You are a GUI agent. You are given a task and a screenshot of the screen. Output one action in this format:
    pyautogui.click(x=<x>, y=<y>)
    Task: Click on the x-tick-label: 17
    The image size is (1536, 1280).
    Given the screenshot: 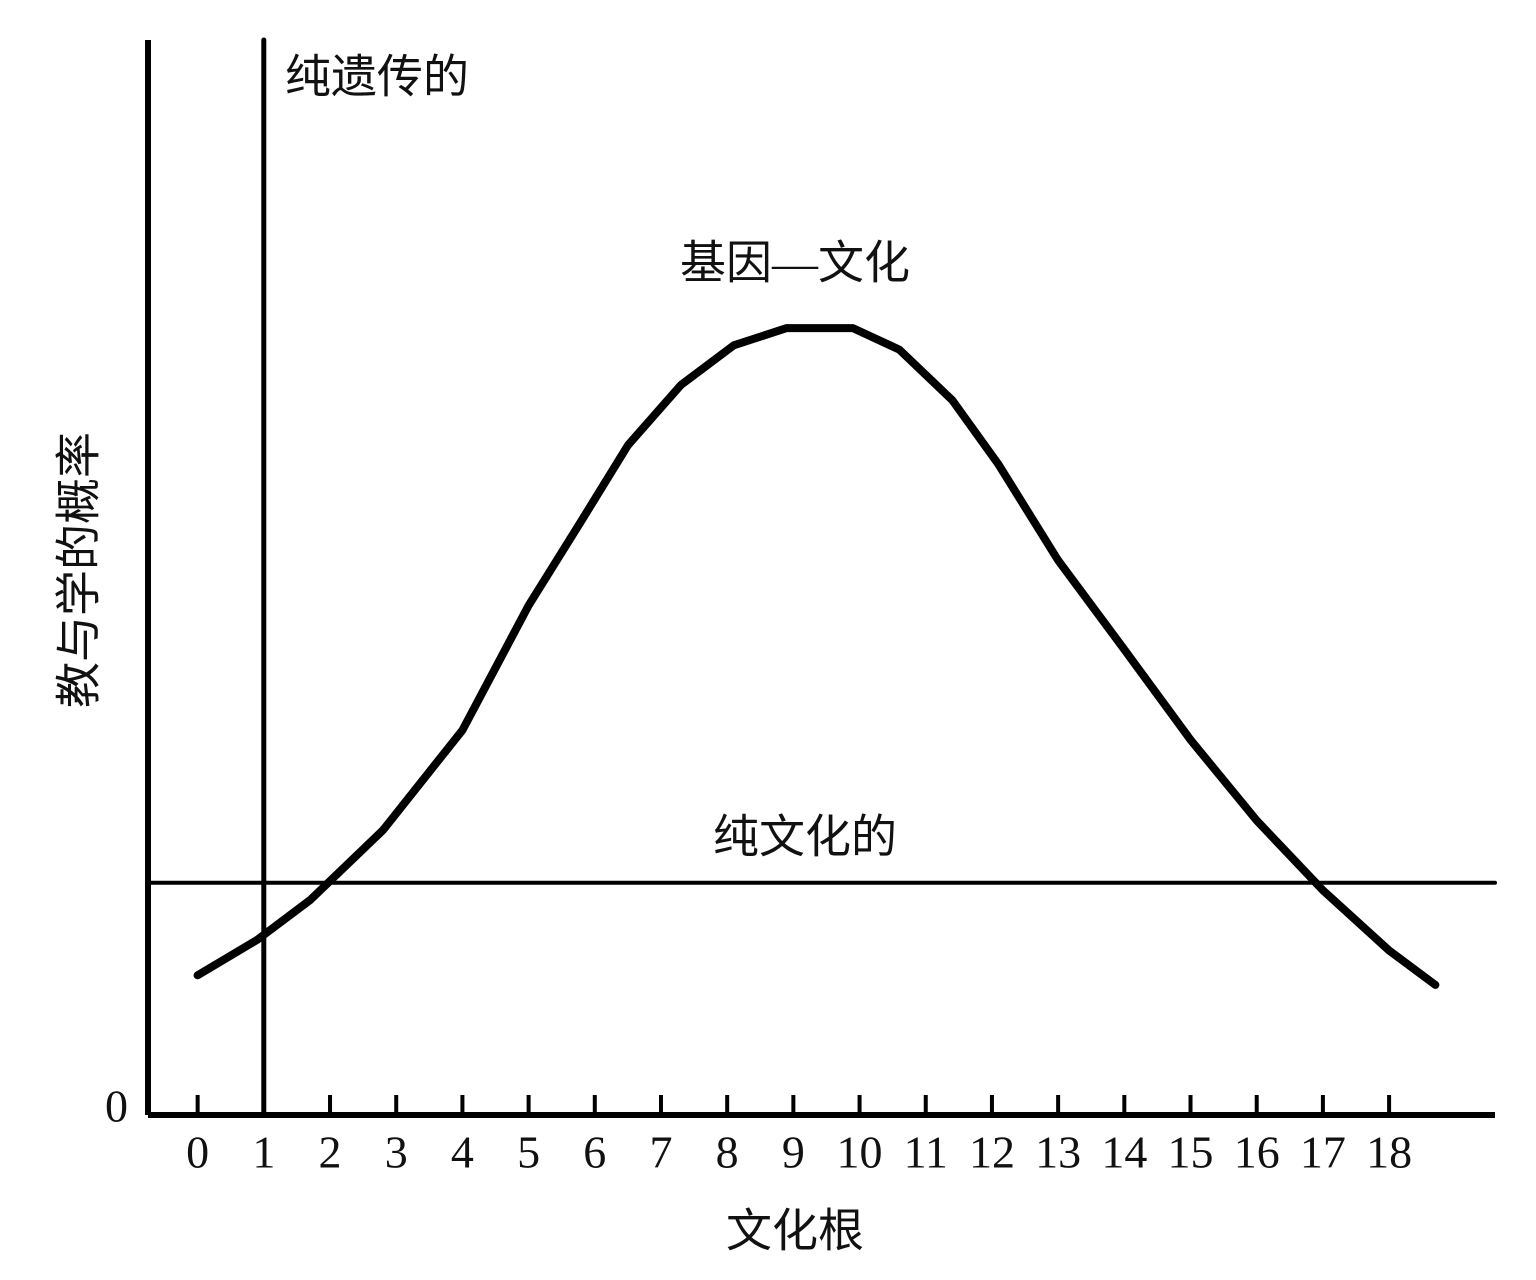 What is the action you would take?
    pyautogui.click(x=1323, y=1152)
    